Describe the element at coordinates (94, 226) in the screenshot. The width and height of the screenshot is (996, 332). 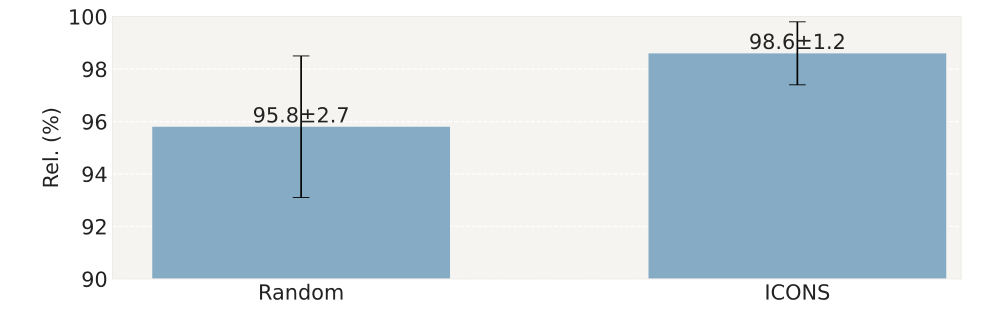
I see `y-tick-label: 92` at that location.